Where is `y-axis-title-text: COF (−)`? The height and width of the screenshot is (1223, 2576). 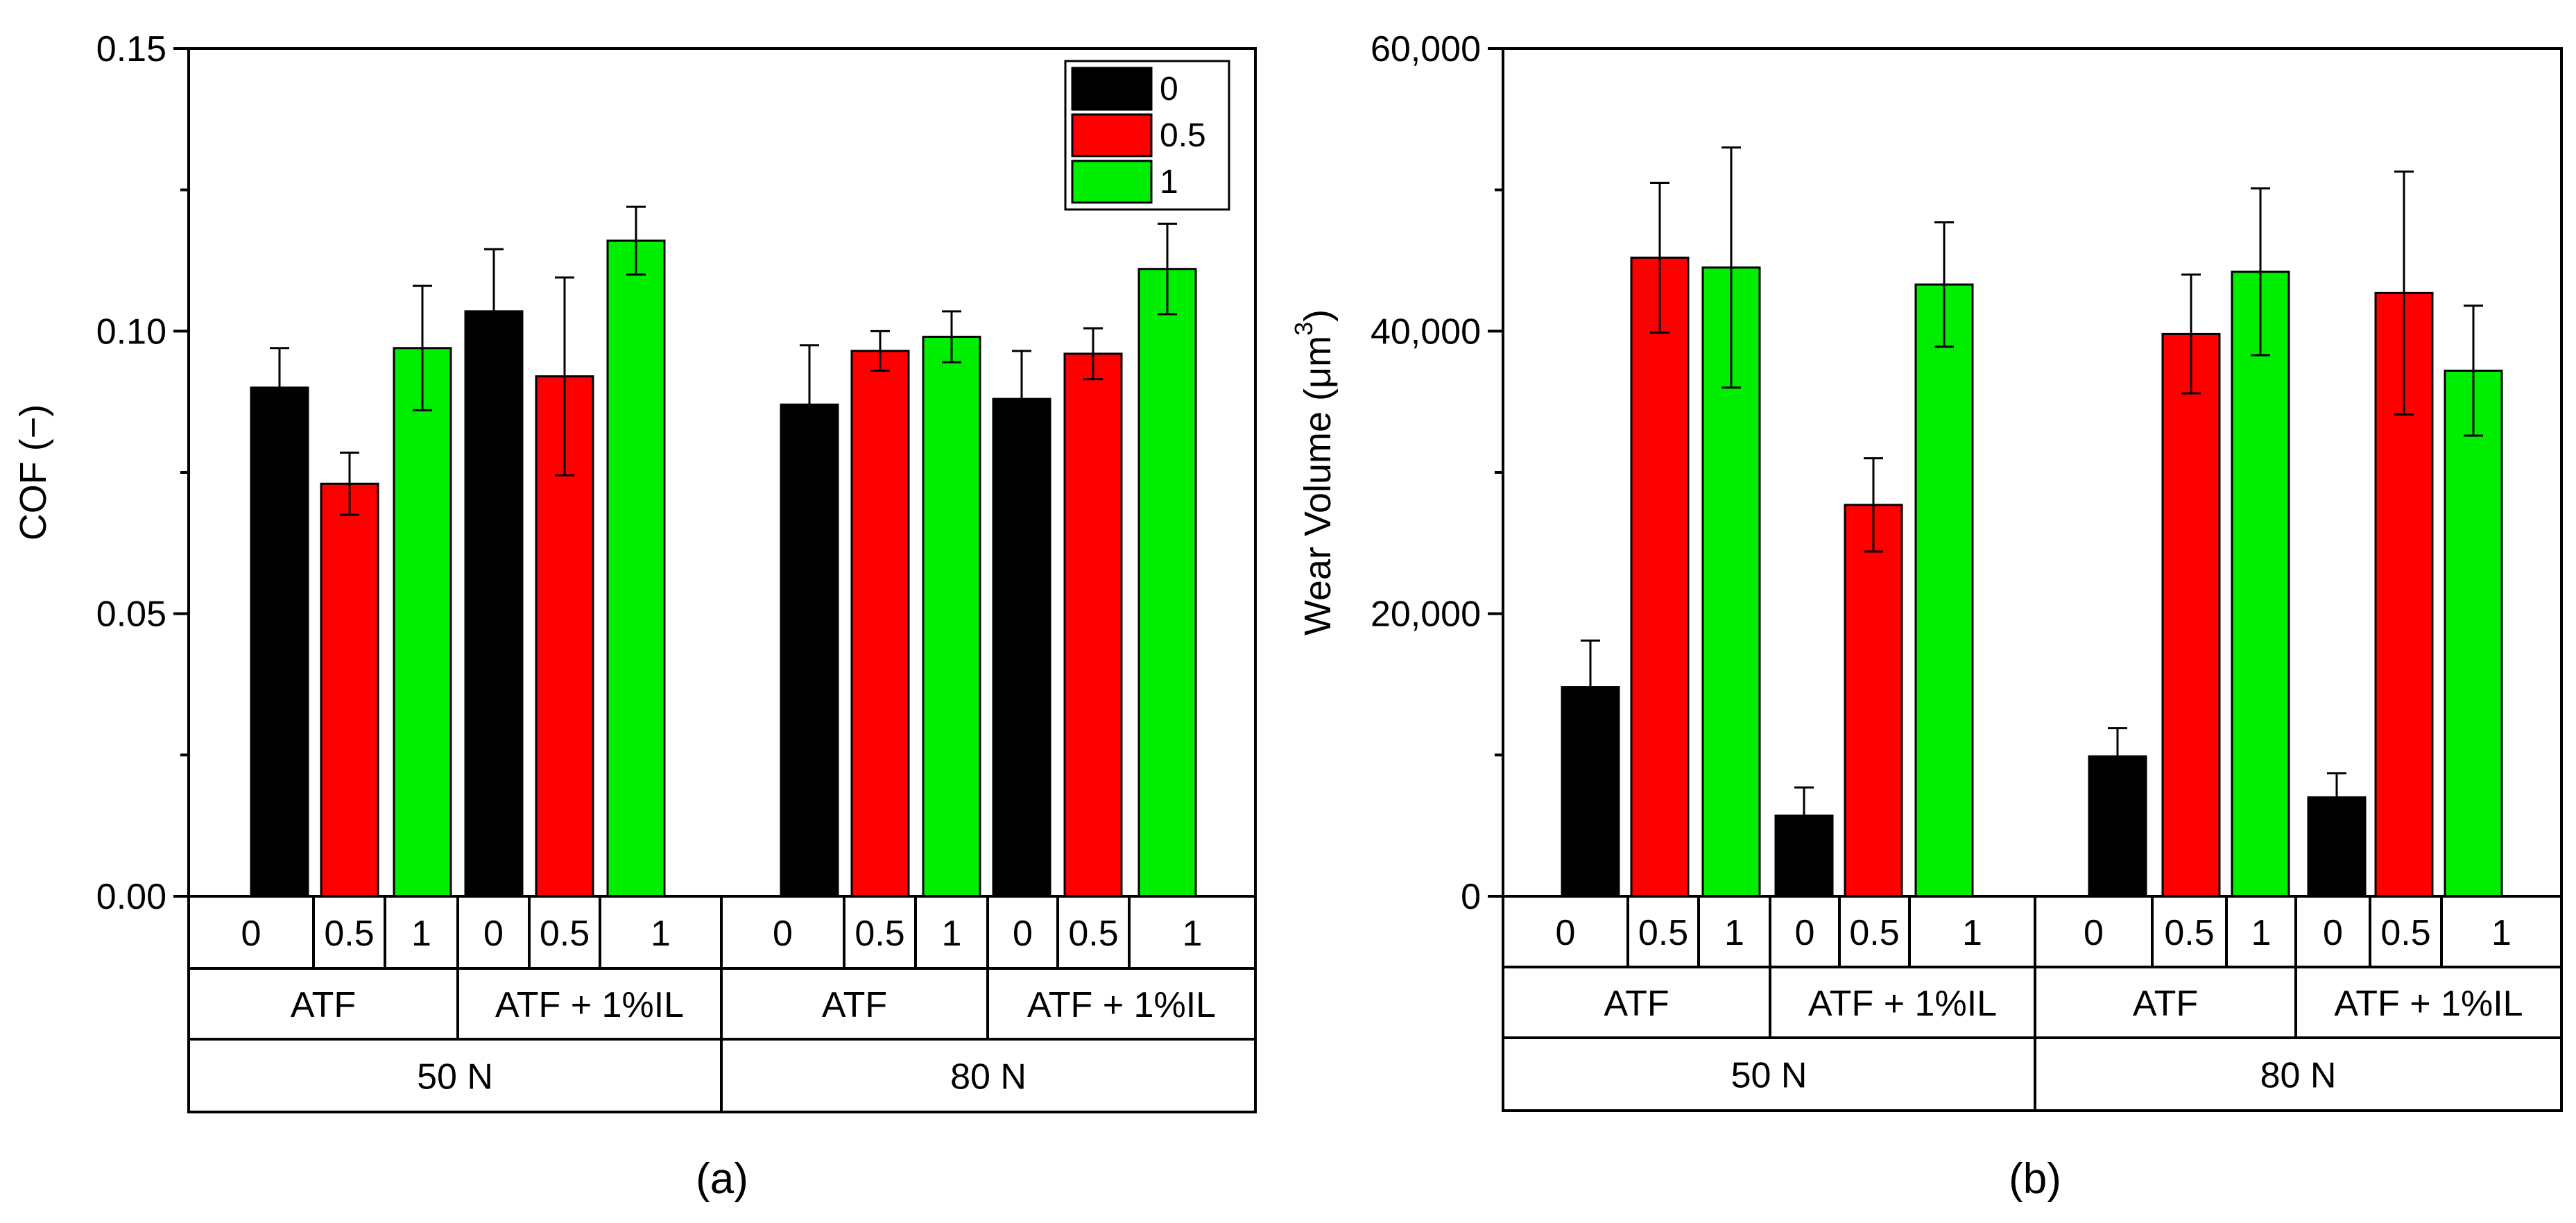
y-axis-title-text: COF (−) is located at coordinates (33, 472).